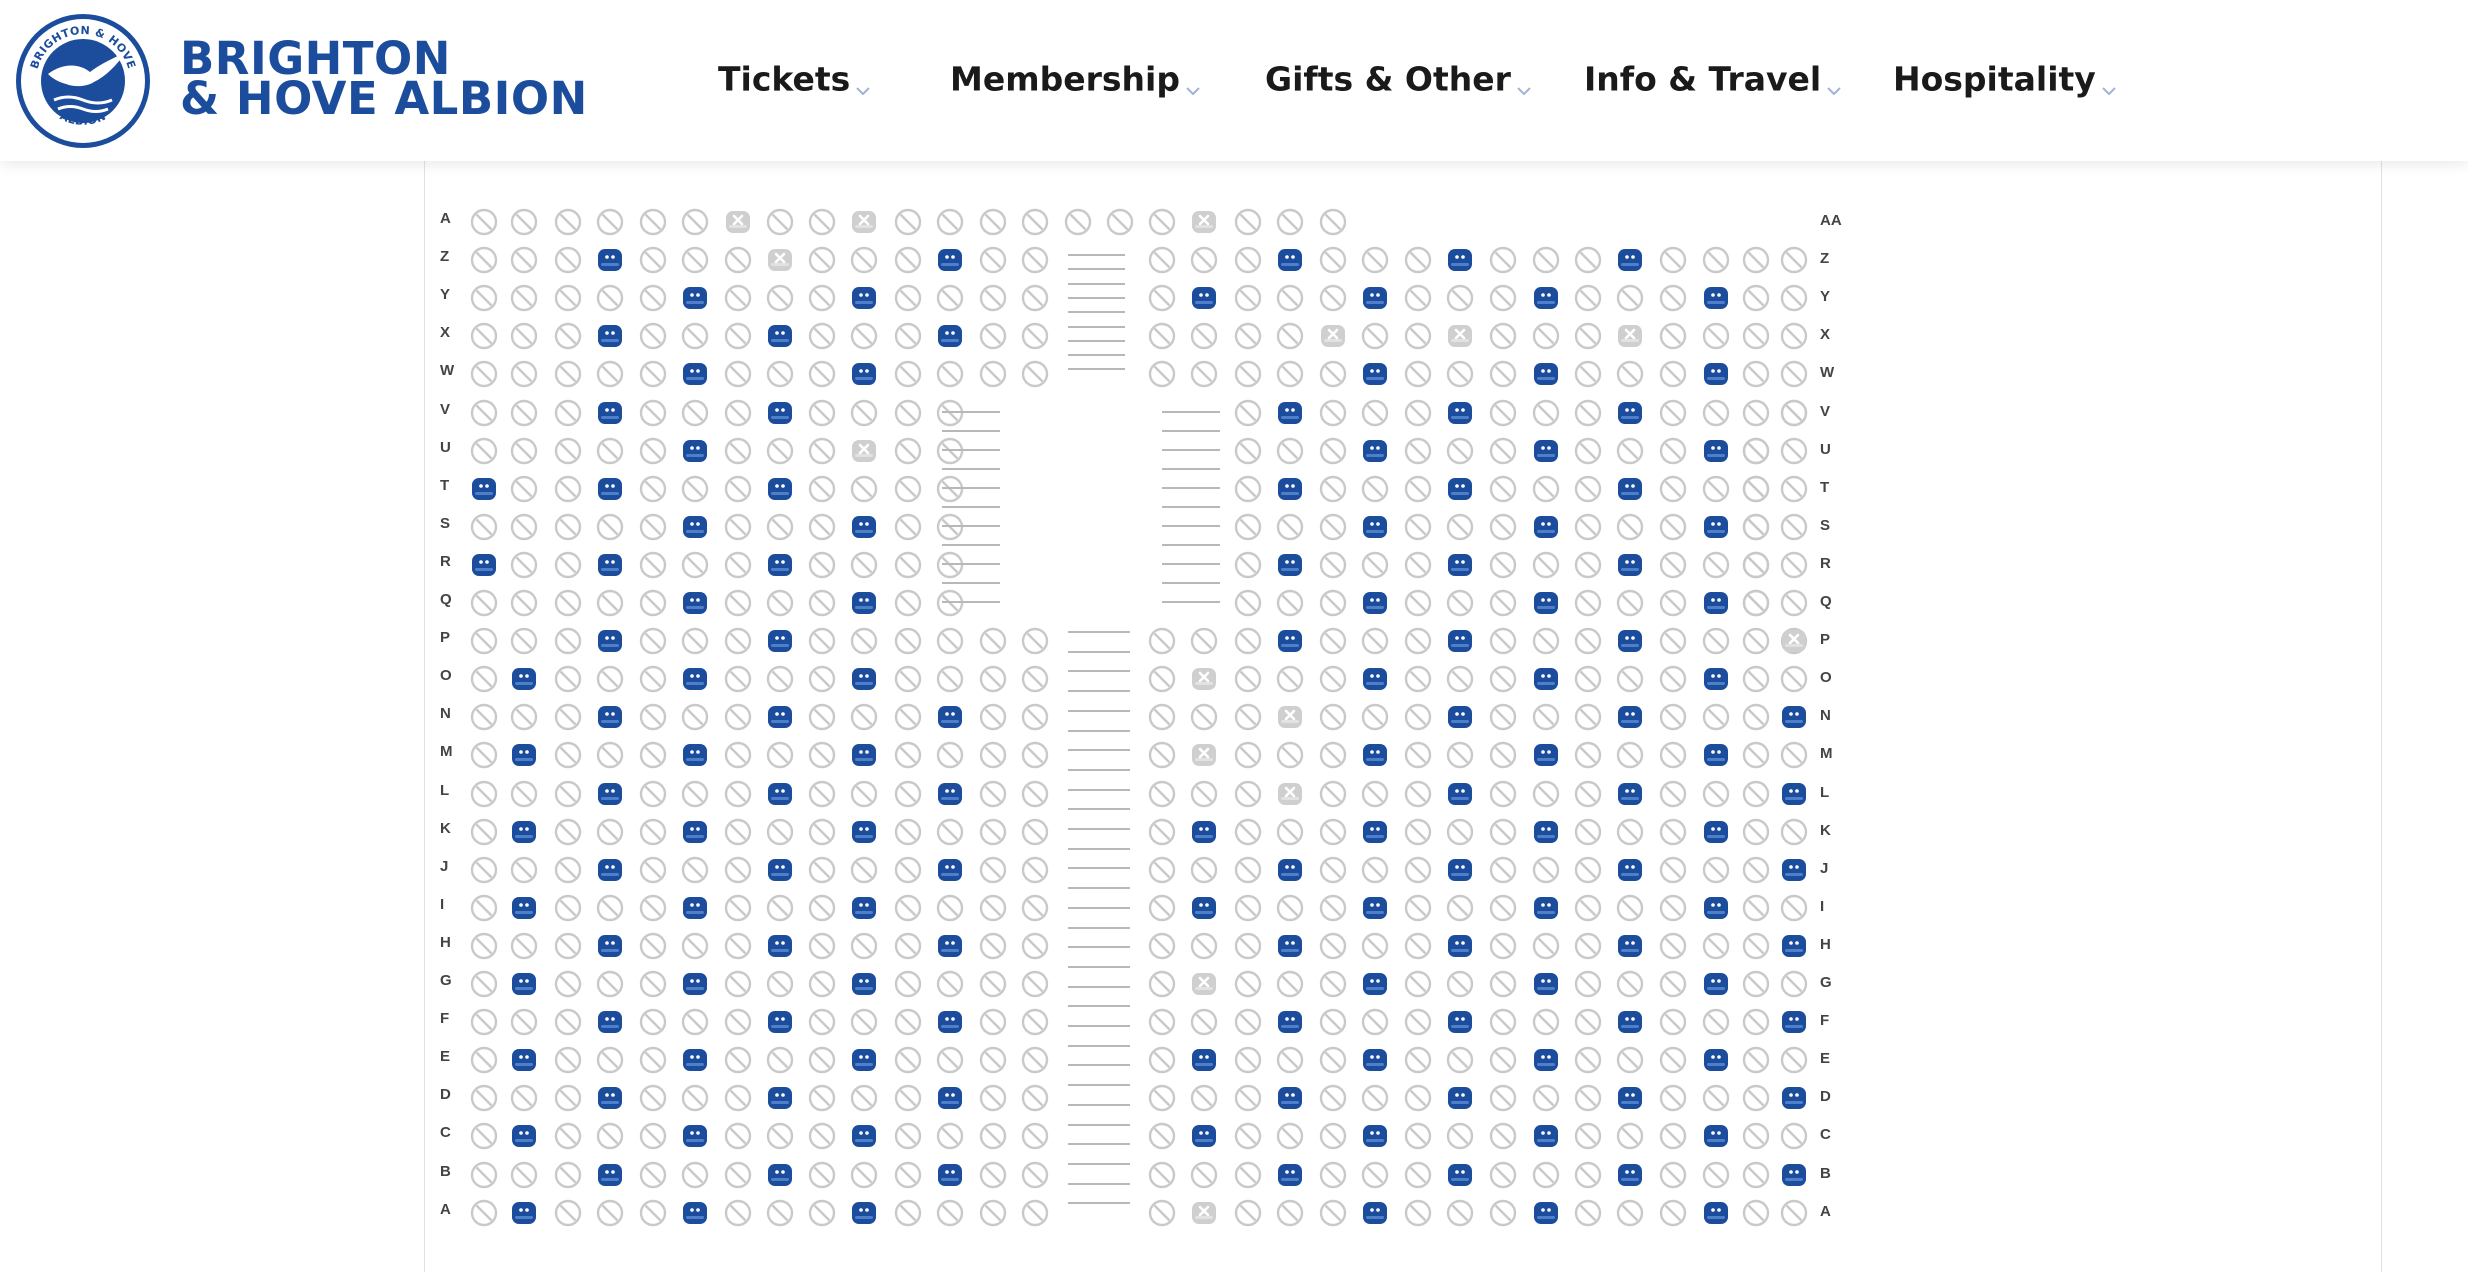 Image resolution: width=2468 pixels, height=1272 pixels. I want to click on brand-name-line-2: & HOVE ALBION, so click(384, 98).